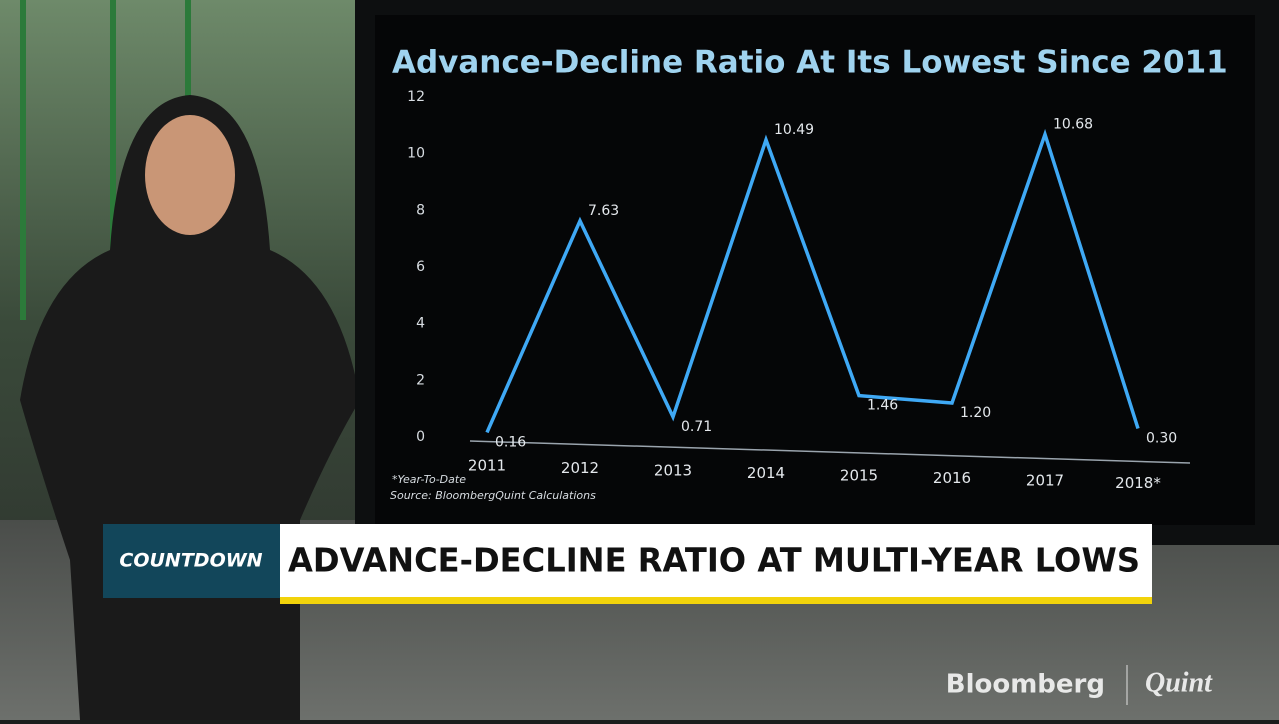  Describe the element at coordinates (830, 452) in the screenshot. I see `x-axis` at that location.